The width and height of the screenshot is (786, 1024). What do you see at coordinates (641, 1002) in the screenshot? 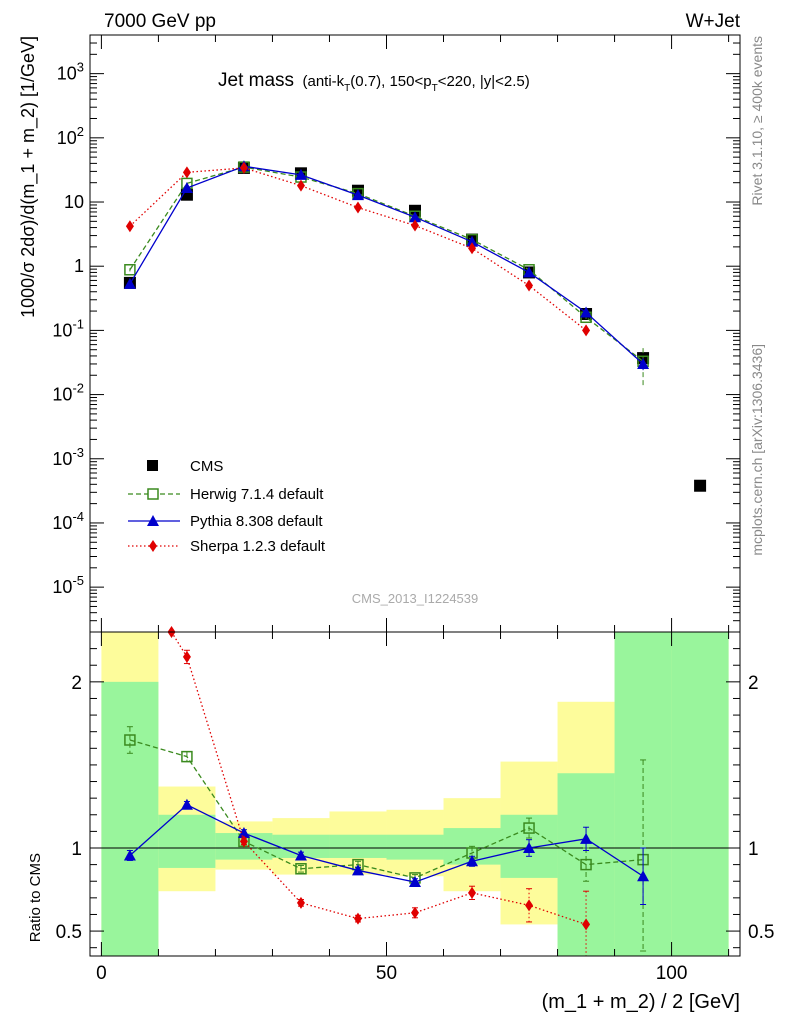
I see `x-axis-label: (m_1 + m_2) / 2 [GeV]` at bounding box center [641, 1002].